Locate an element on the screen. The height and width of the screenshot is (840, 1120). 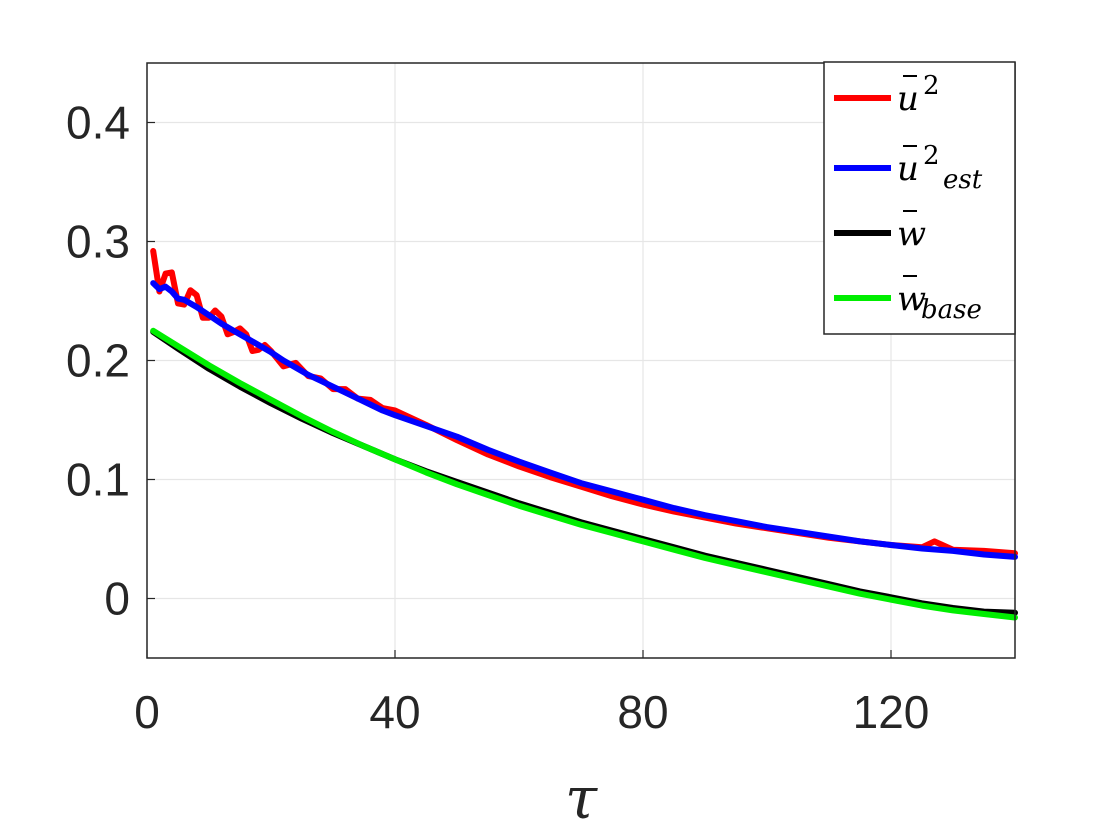
x-tick-label: 120 is located at coordinates (891, 712).